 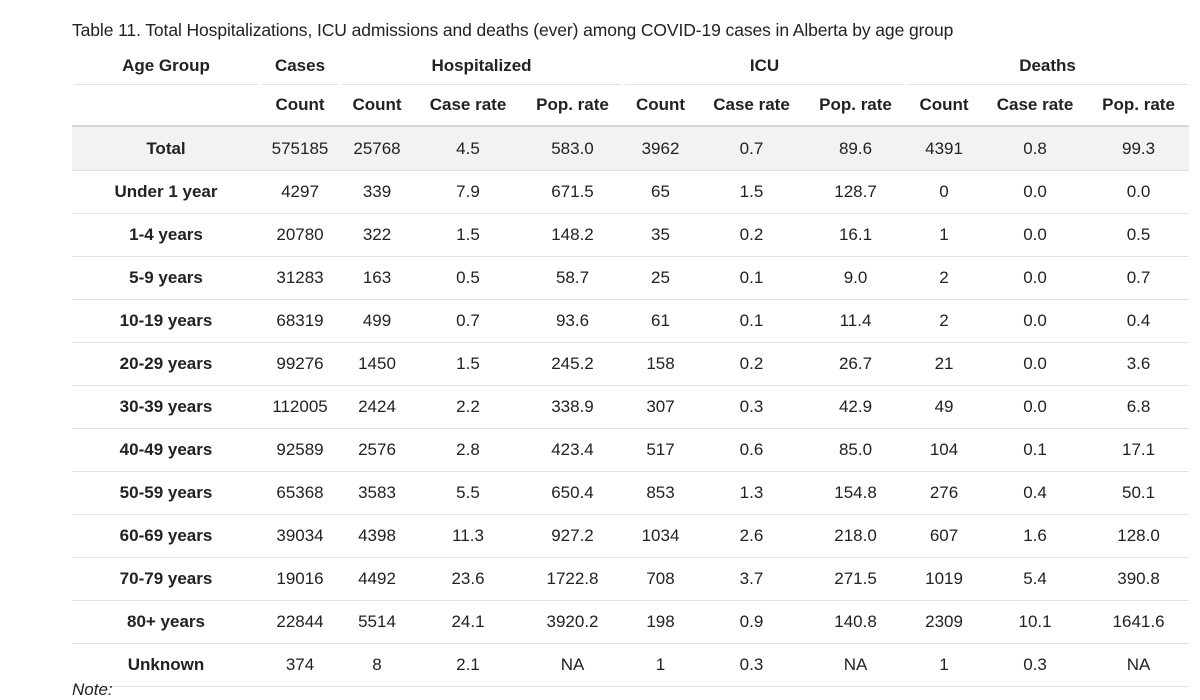 I want to click on hosp-pop-rate-cell: 58.7, so click(x=572, y=278).